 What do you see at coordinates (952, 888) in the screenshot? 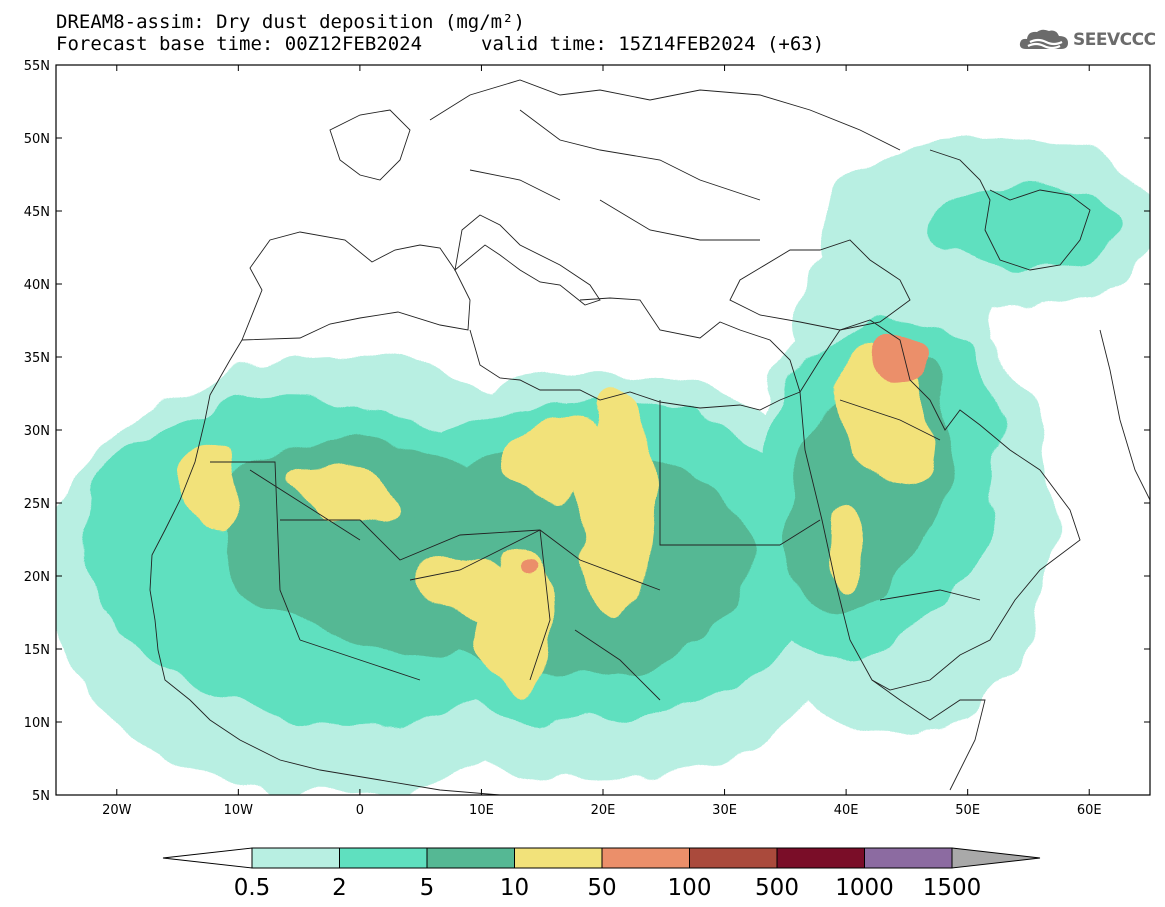
I see `colorbar-label: 1500` at bounding box center [952, 888].